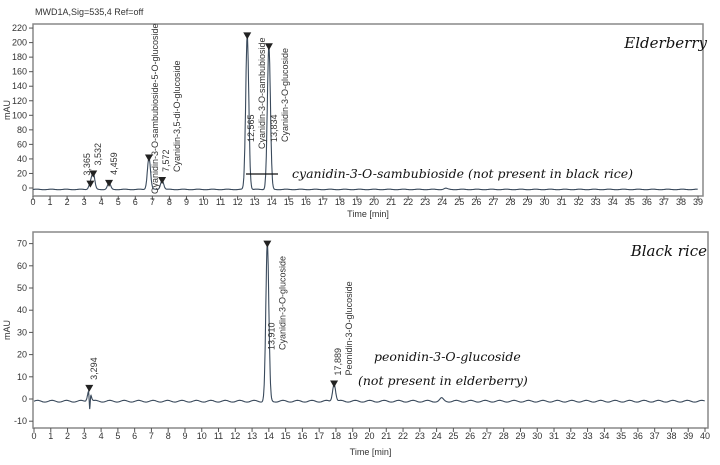 This screenshot has width=720, height=465. What do you see at coordinates (7, 110) in the screenshot?
I see `y-axis-label: mAU` at bounding box center [7, 110].